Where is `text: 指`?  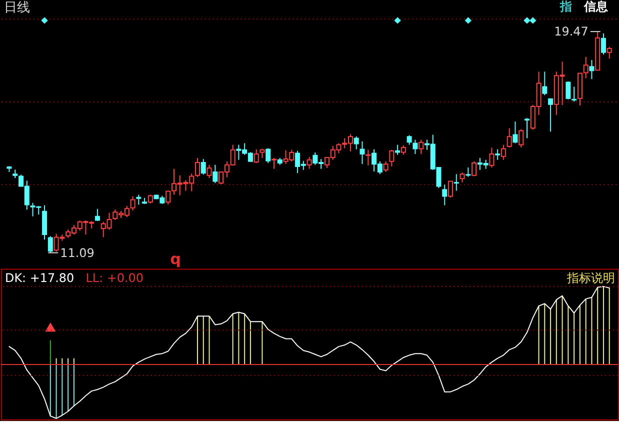
text: 指 is located at coordinates (565, 7).